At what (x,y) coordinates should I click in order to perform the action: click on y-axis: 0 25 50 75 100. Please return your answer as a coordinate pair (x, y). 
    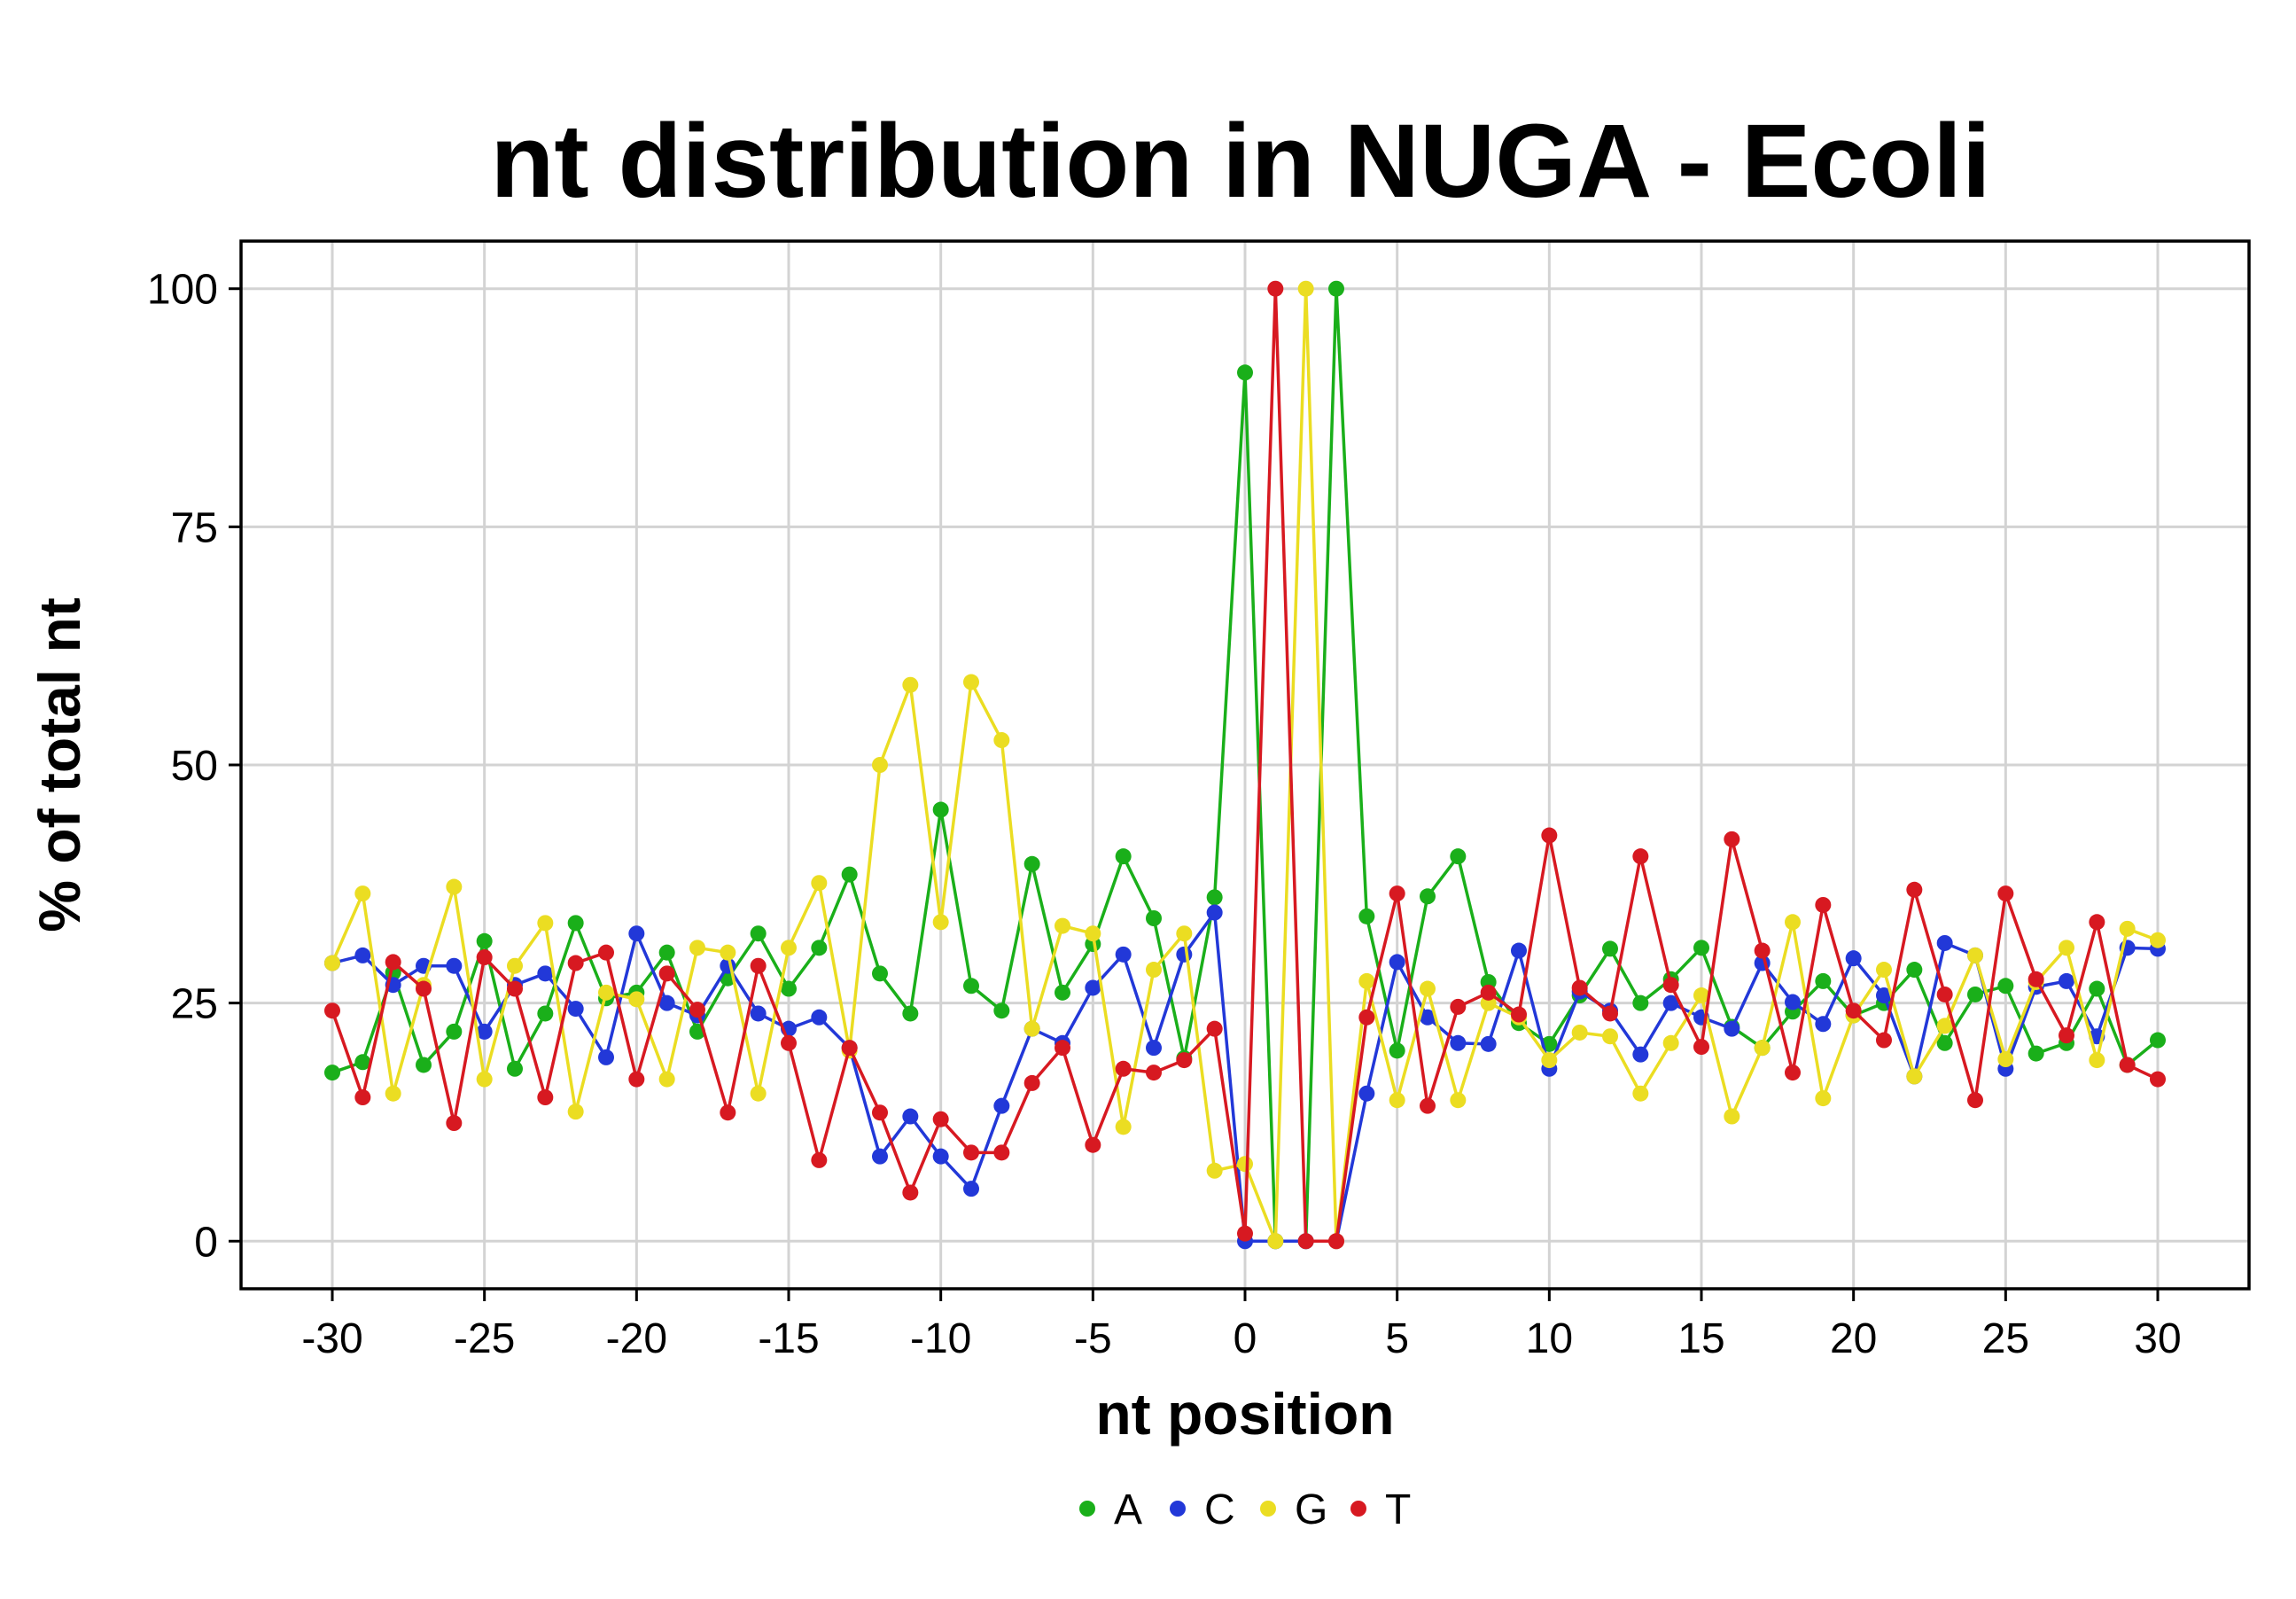
    Looking at the image, I should click on (194, 766).